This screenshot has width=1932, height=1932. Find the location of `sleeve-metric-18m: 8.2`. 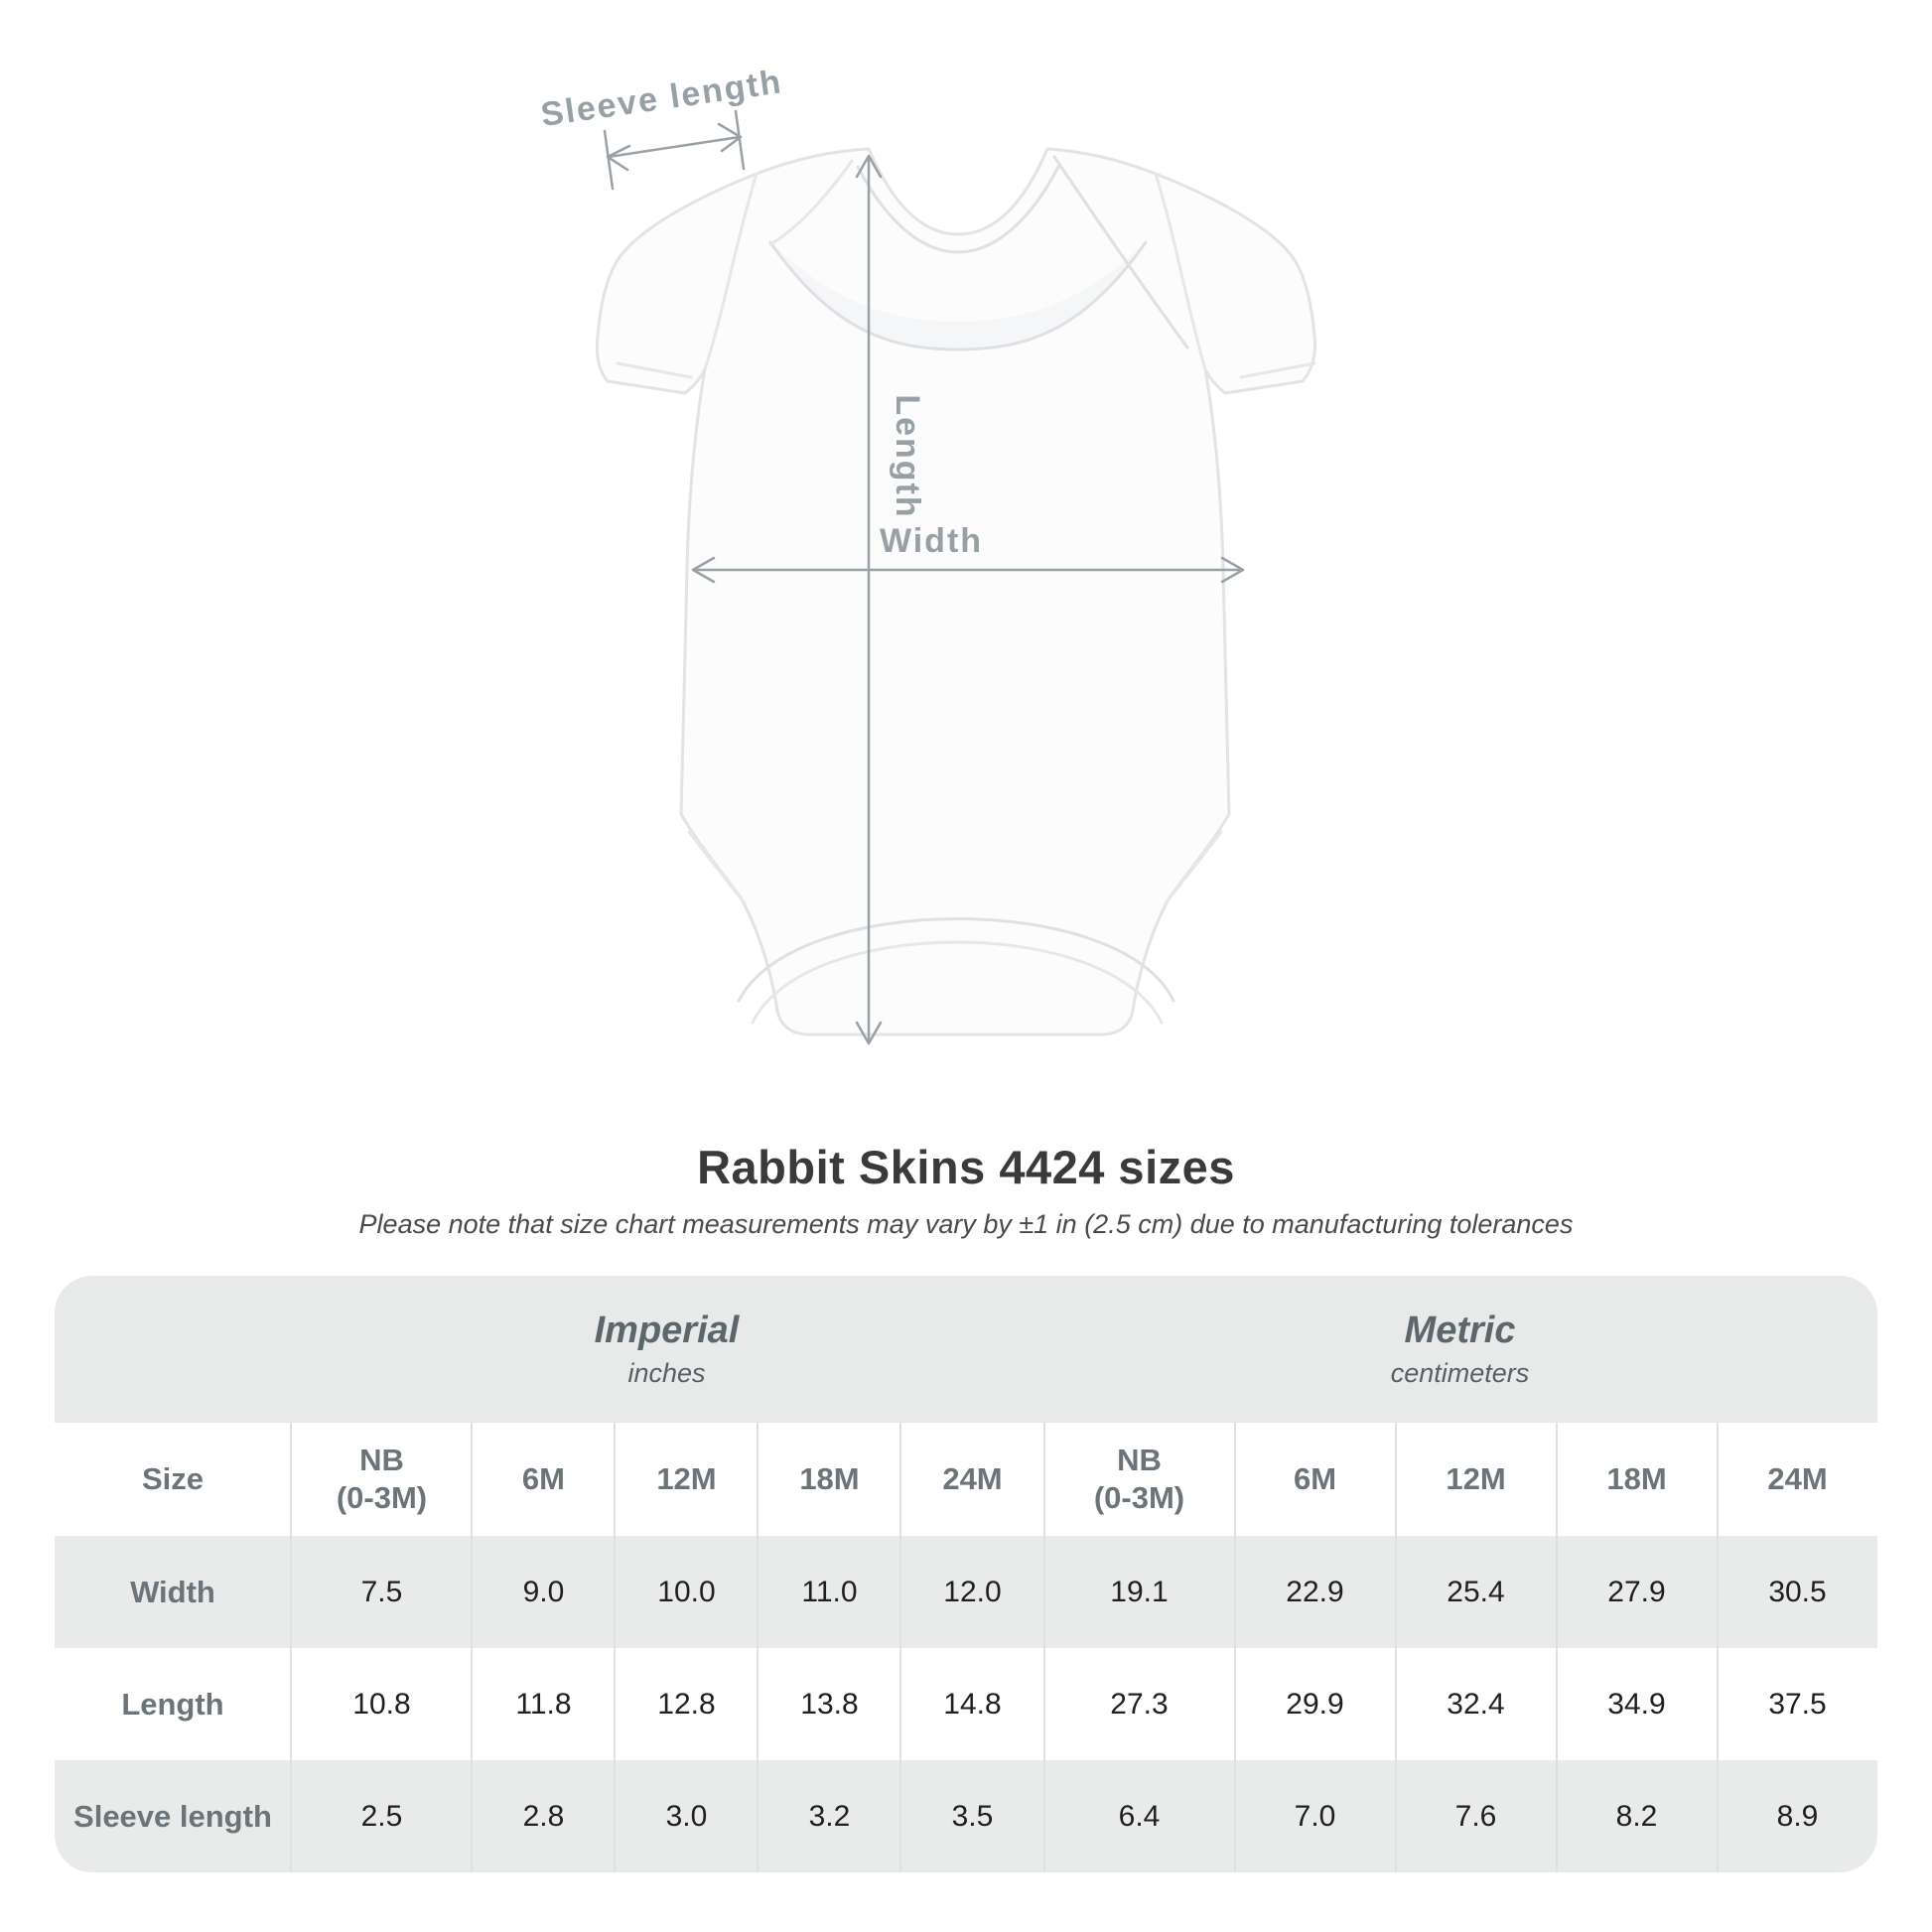

sleeve-metric-18m: 8.2 is located at coordinates (1636, 1817).